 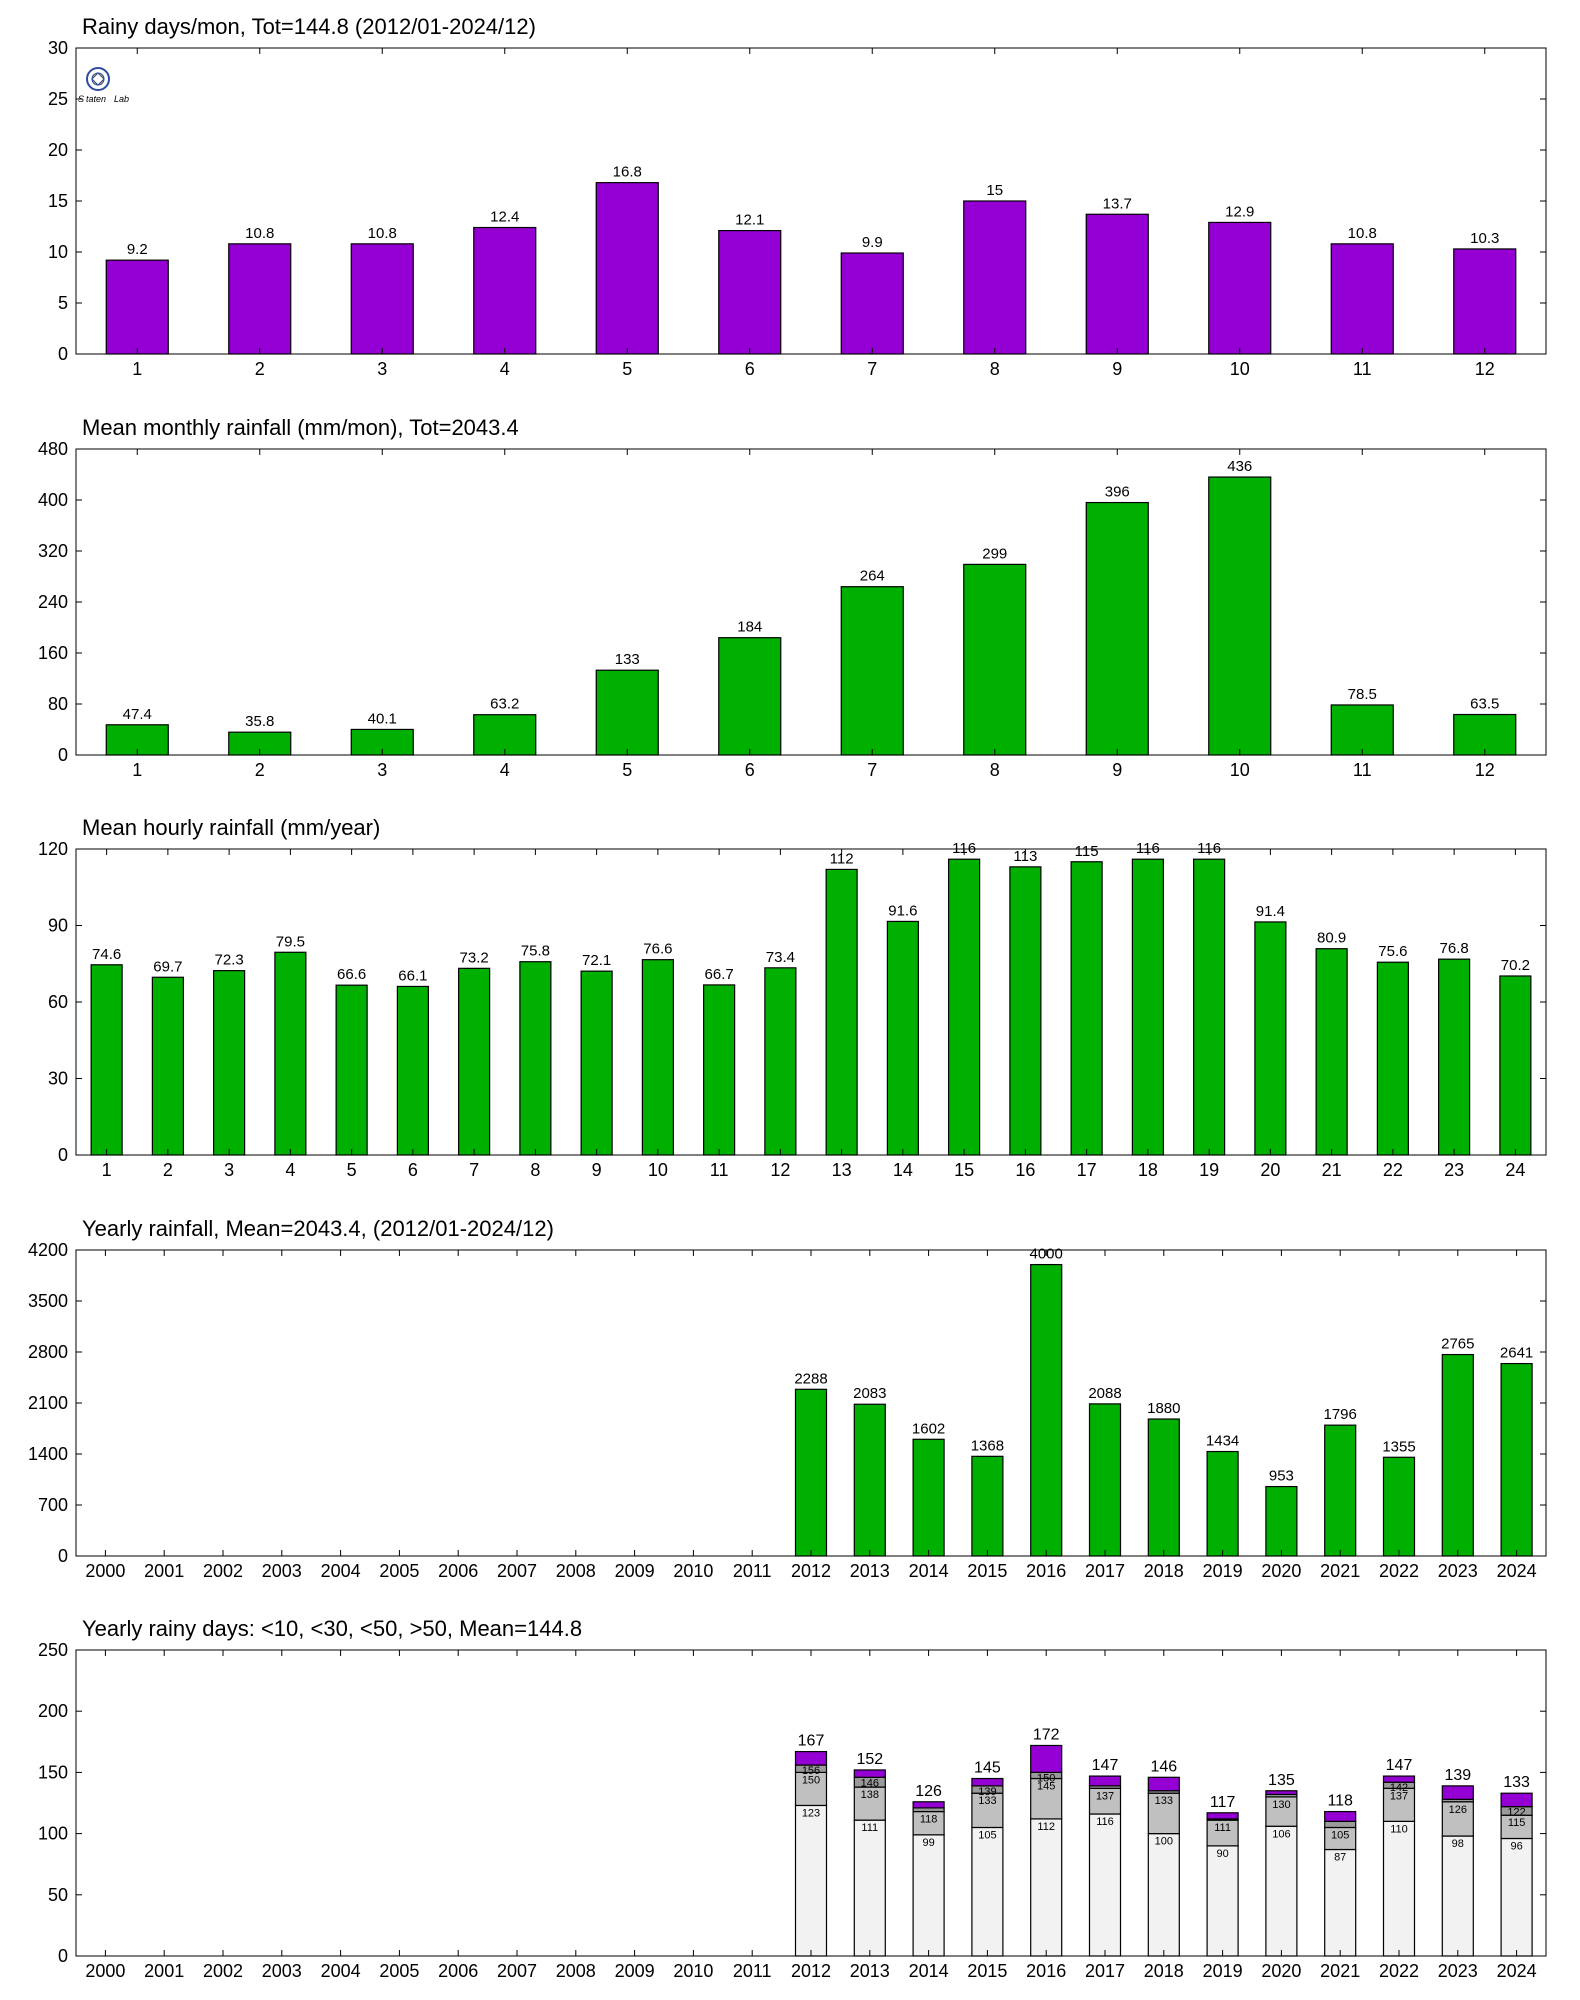 What do you see at coordinates (121, 99) in the screenshot?
I see `svg-text: Lab` at bounding box center [121, 99].